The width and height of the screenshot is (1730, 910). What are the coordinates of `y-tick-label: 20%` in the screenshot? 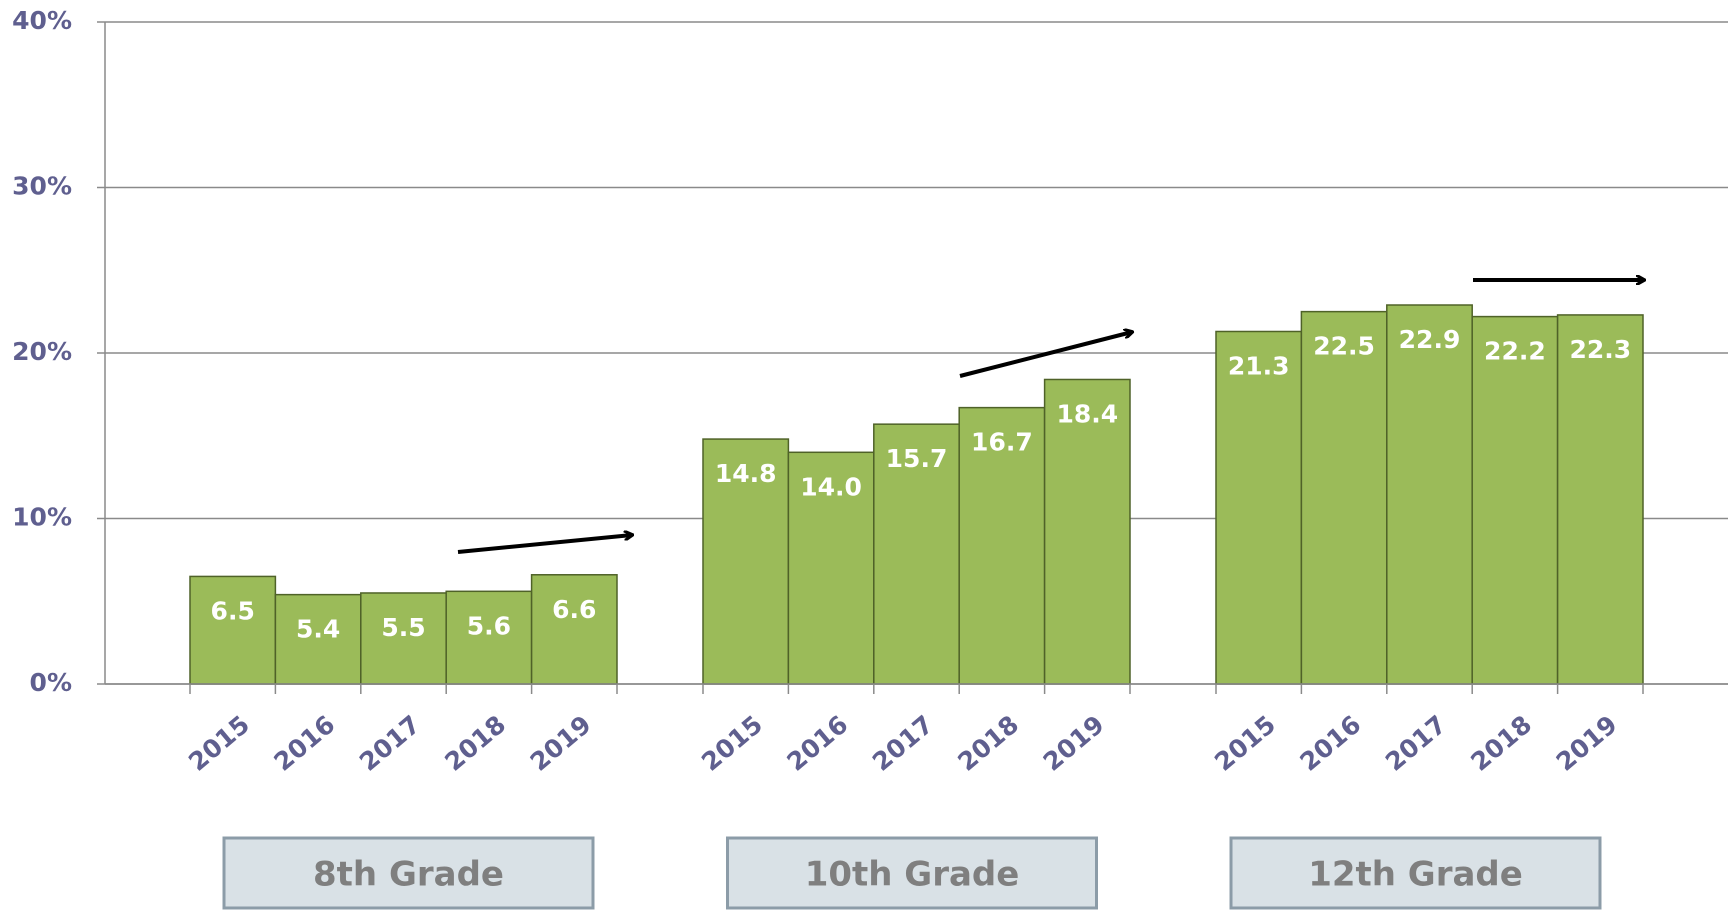 It's located at (42, 351).